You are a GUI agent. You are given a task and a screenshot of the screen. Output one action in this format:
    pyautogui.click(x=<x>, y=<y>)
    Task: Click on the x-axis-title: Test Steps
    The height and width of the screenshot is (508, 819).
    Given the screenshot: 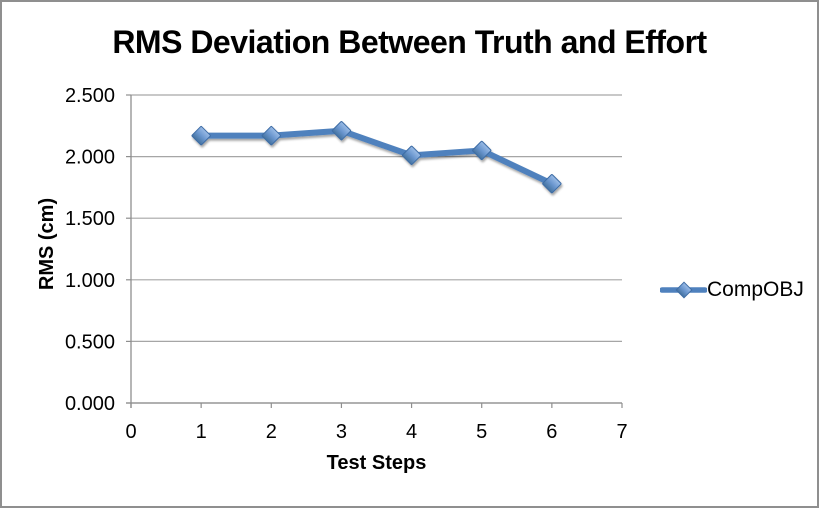 What is the action you would take?
    pyautogui.click(x=376, y=463)
    